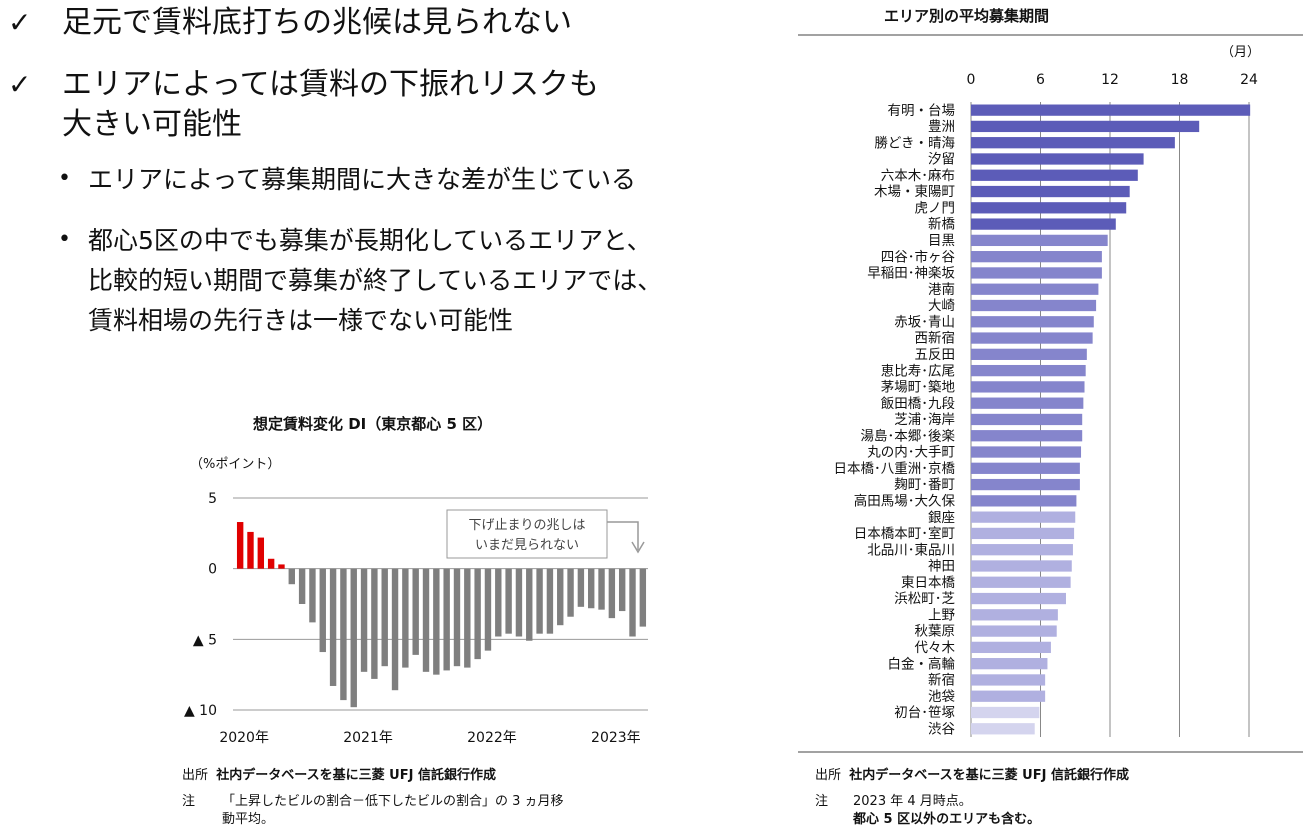 The width and height of the screenshot is (1307, 835). What do you see at coordinates (526, 525) in the screenshot?
I see `annotation-text: 下げ止まりの兆しは` at bounding box center [526, 525].